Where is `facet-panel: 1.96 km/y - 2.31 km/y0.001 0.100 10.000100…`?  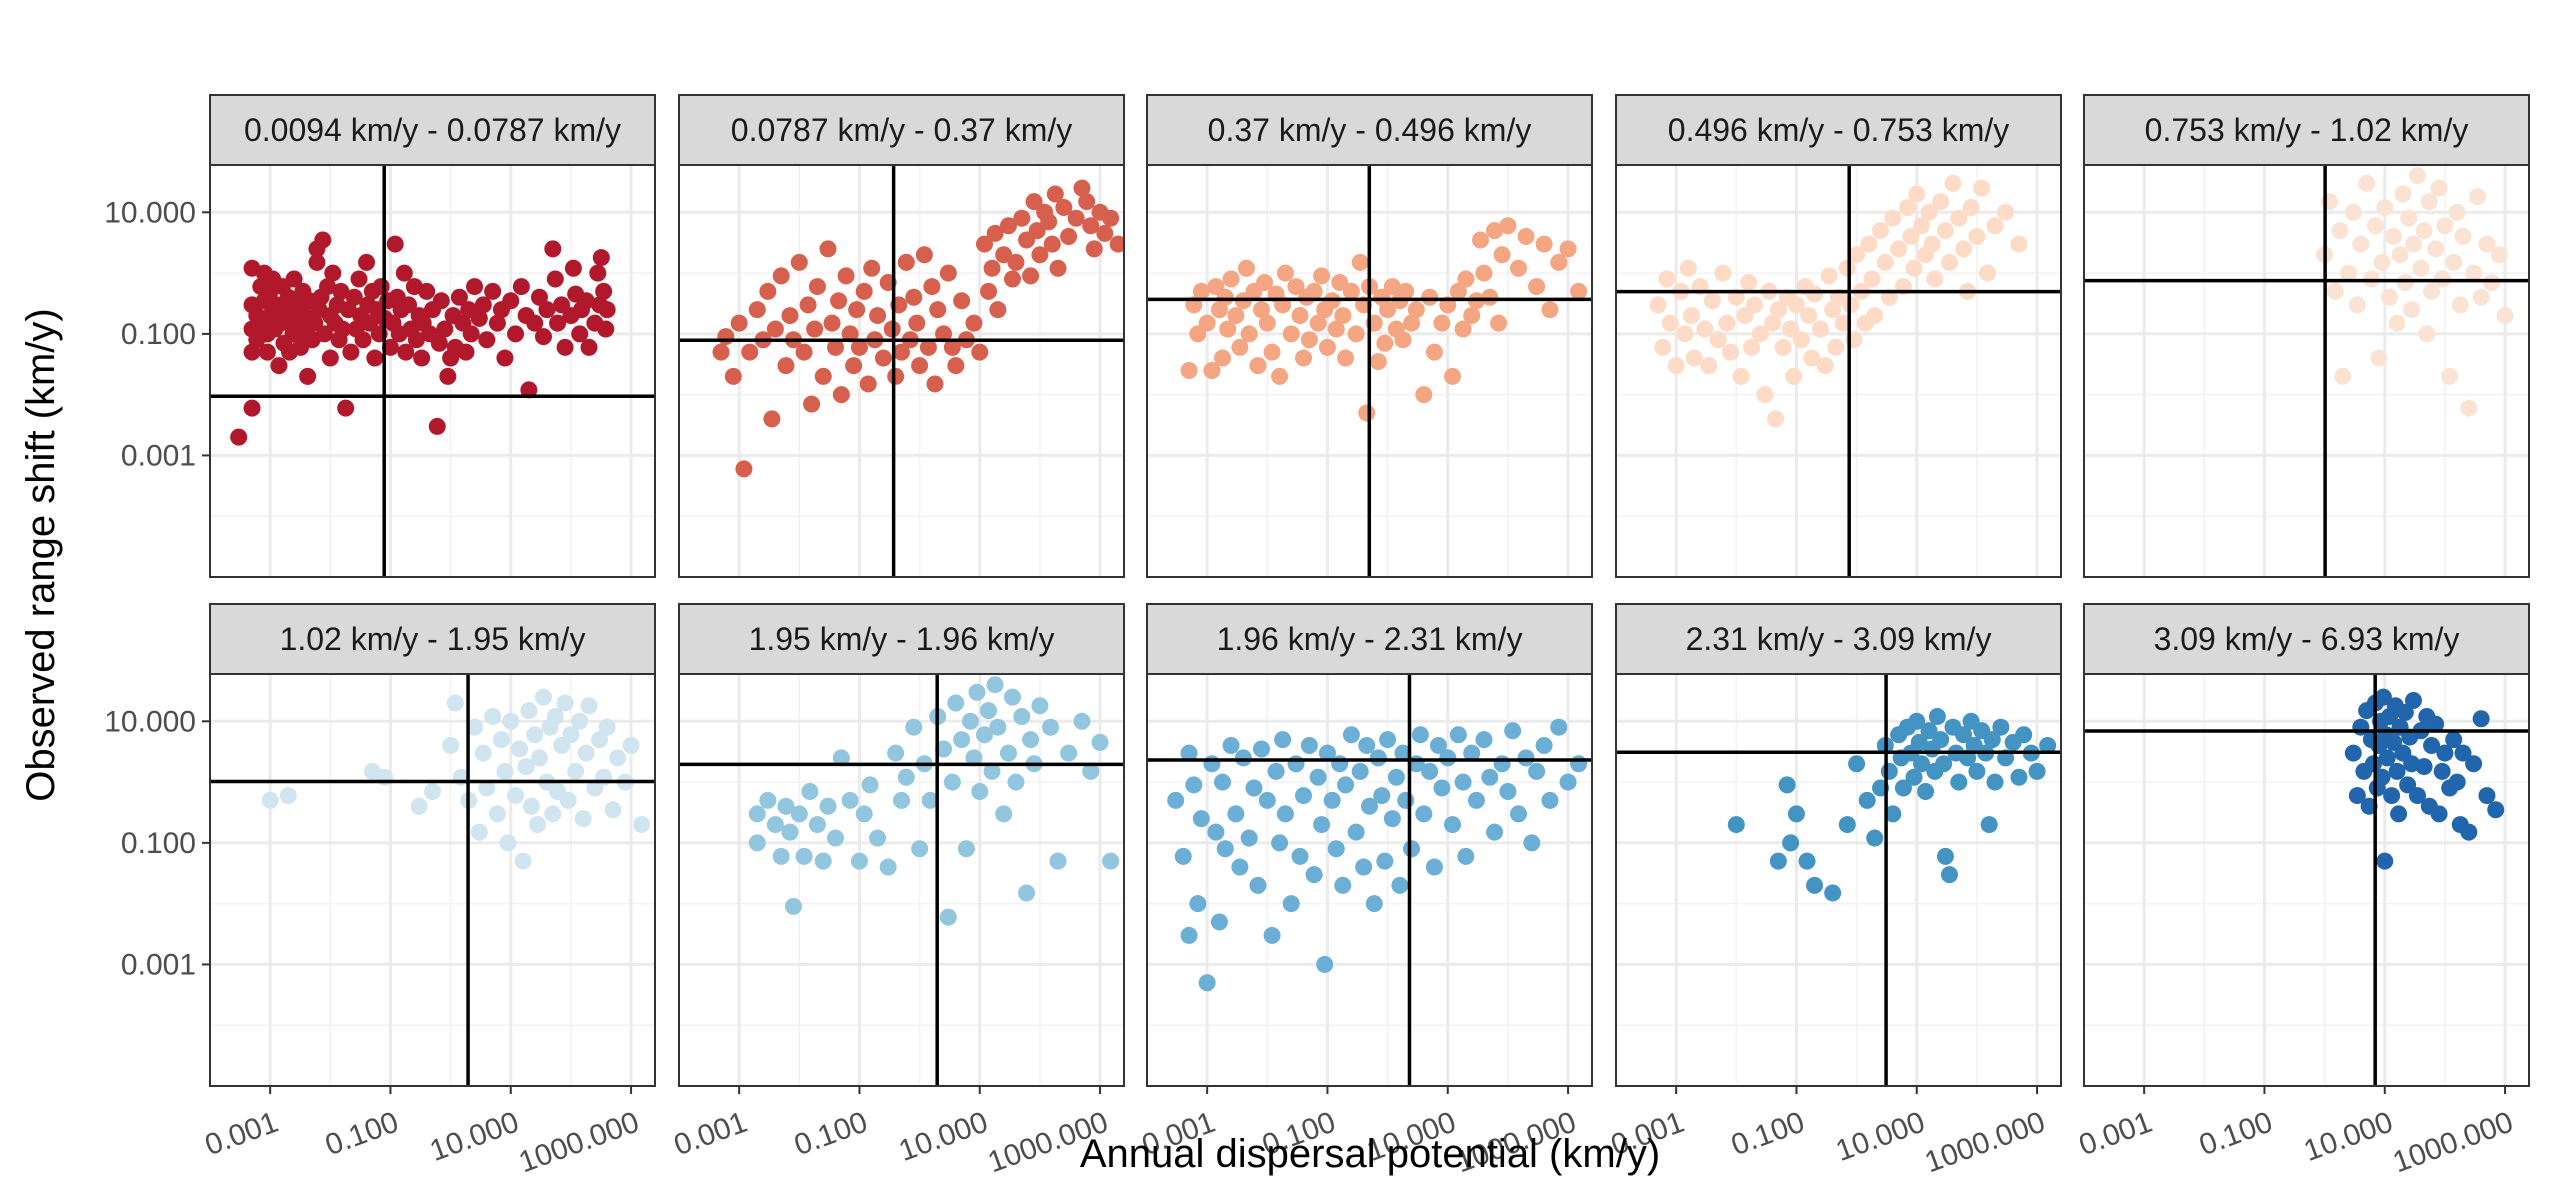
facet-panel: 1.96 km/y - 2.31 km/y0.001 0.100 10.000100… is located at coordinates (1365, 891).